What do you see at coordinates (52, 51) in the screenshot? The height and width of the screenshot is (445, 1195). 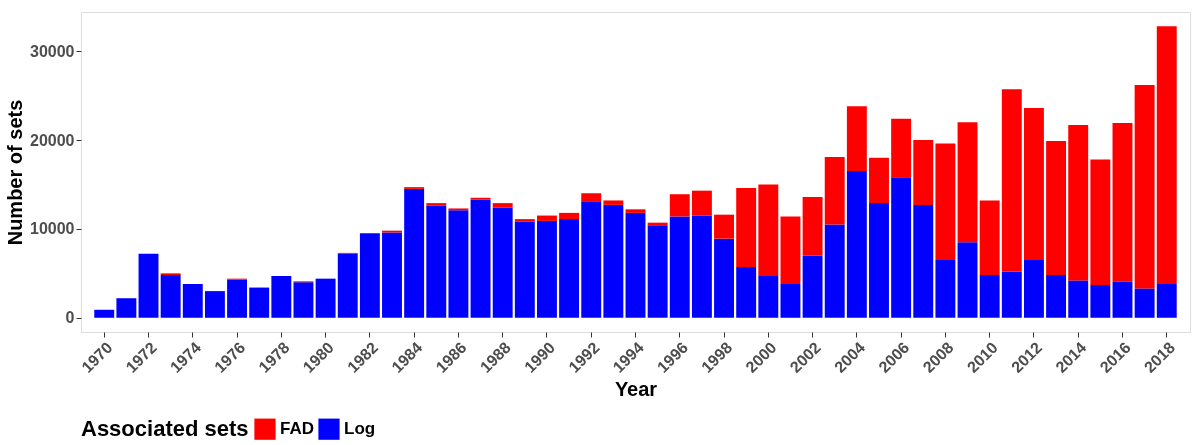 I see `y-tick-label: 30000` at bounding box center [52, 51].